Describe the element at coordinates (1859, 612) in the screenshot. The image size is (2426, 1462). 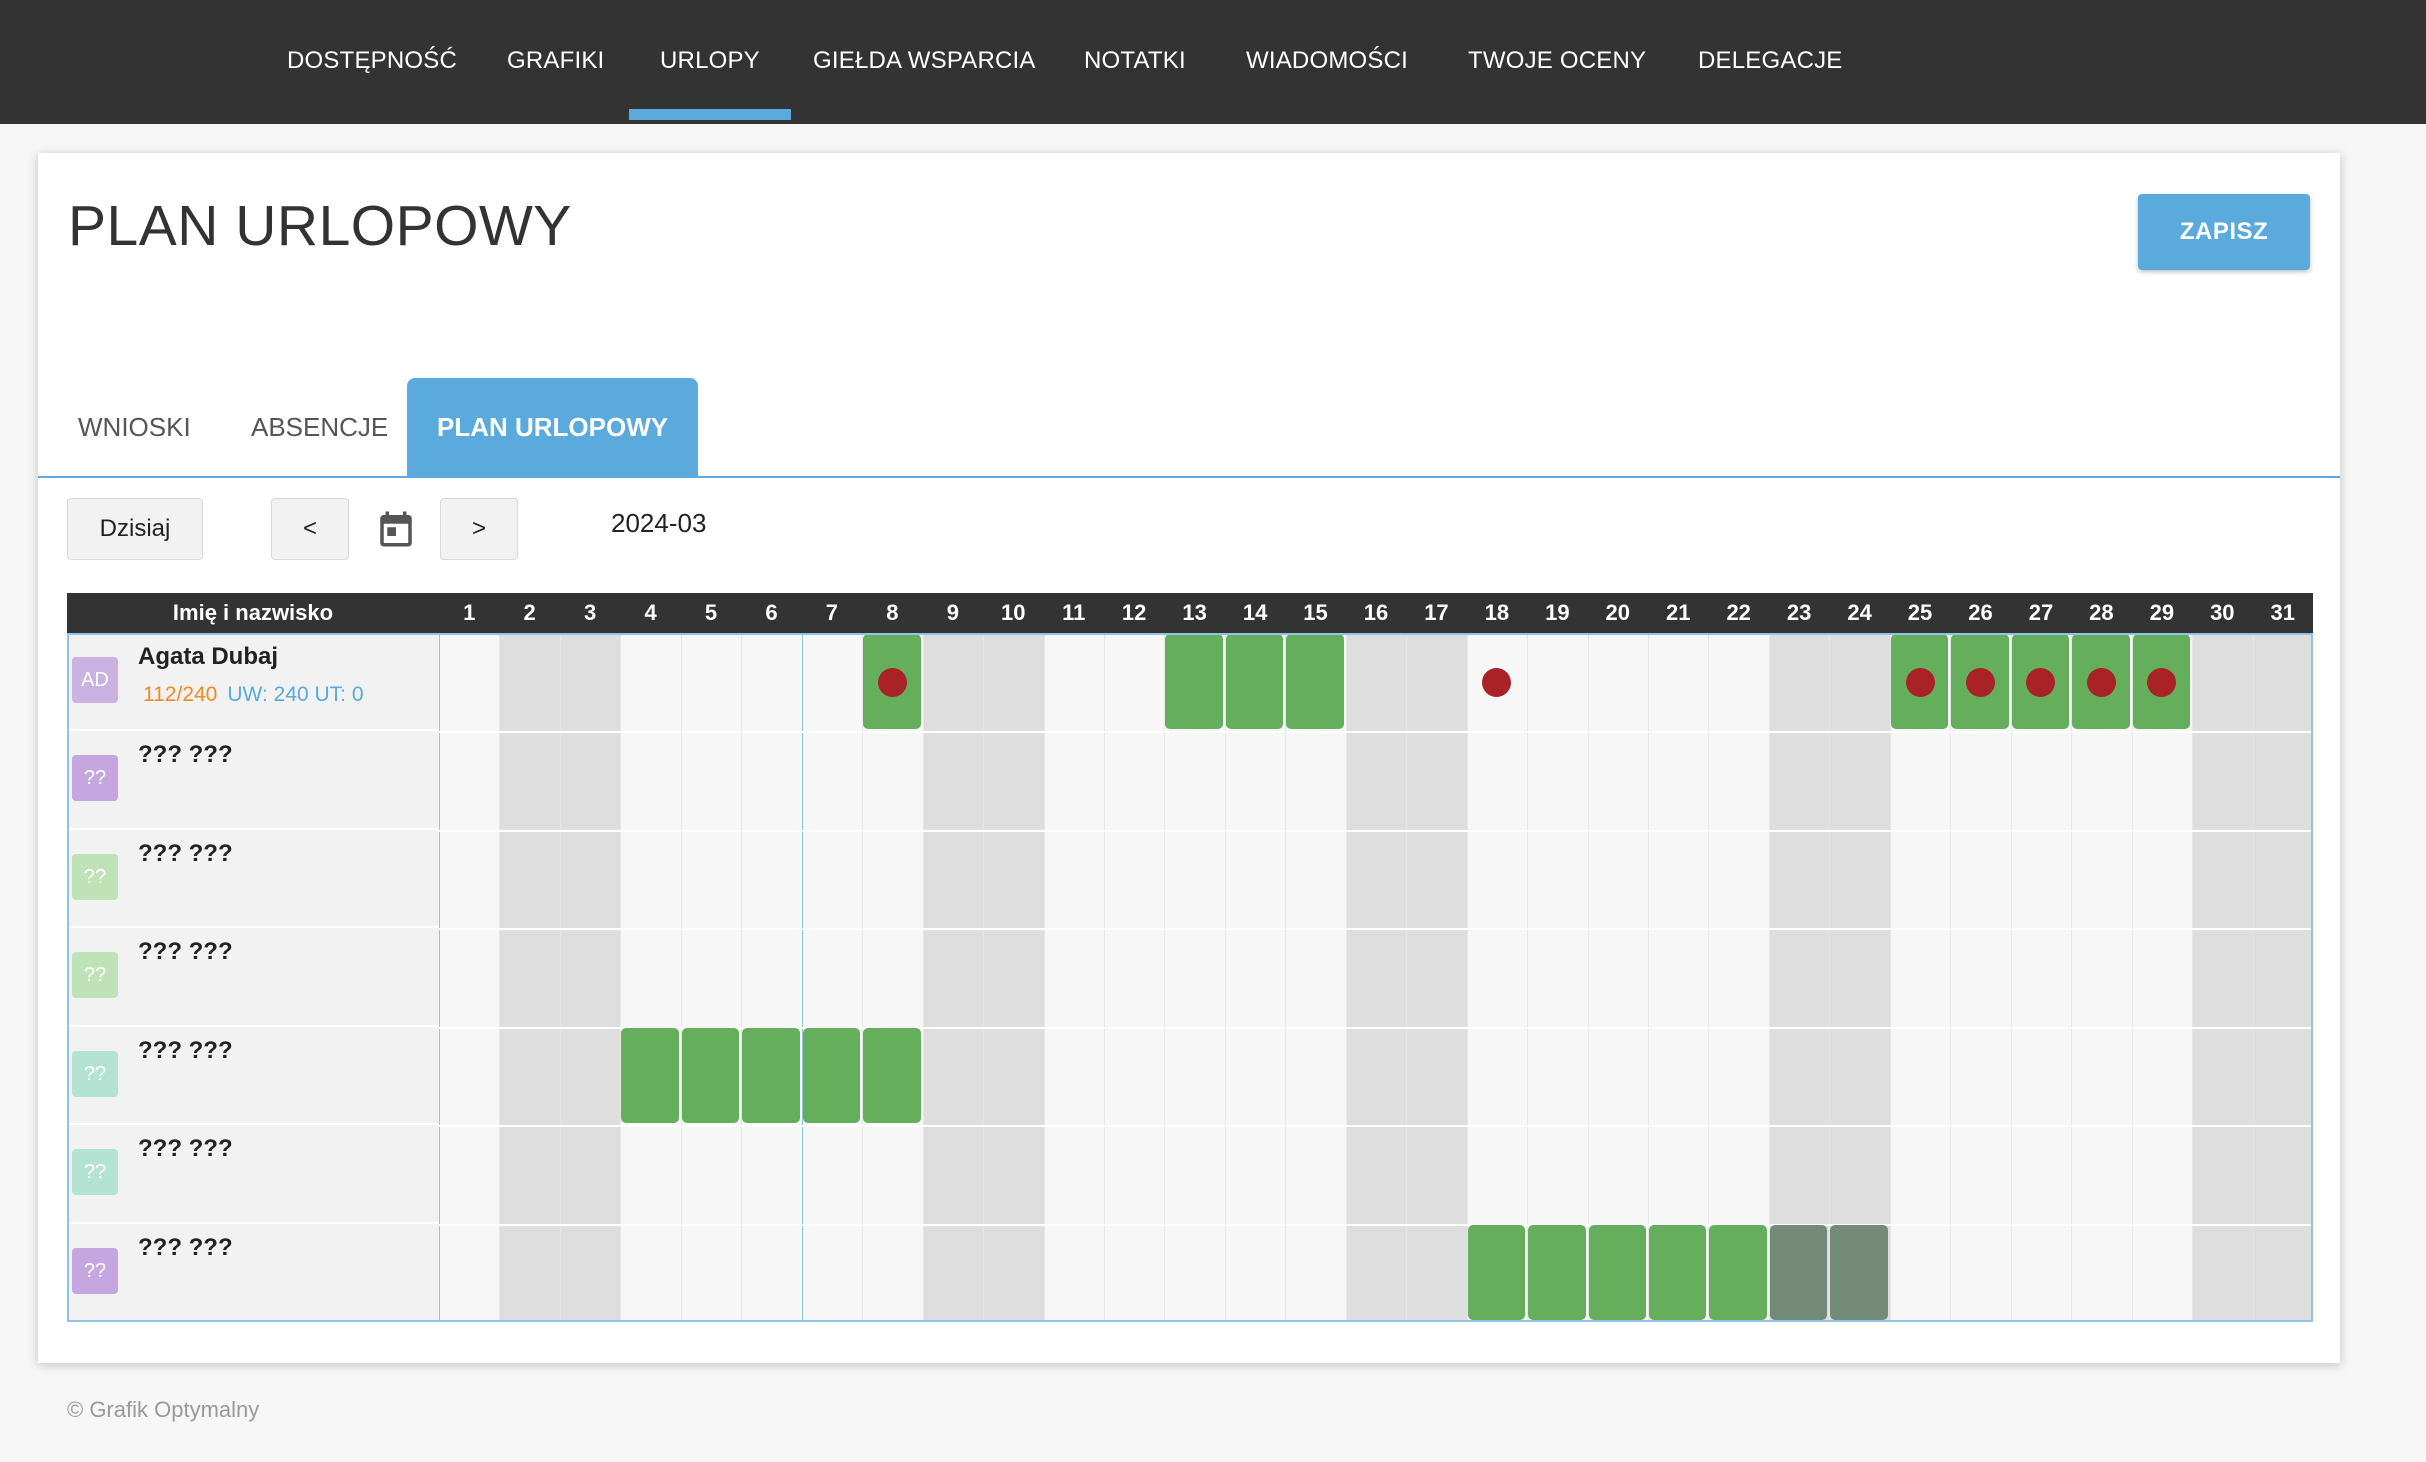
I see `day-header: 24` at that location.